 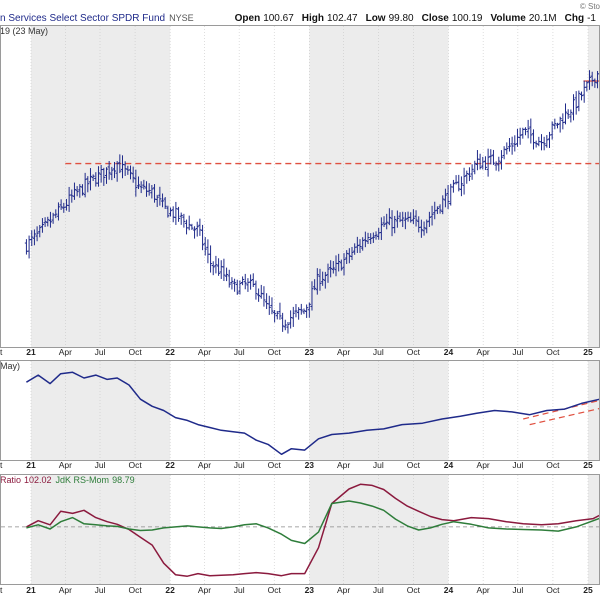 I want to click on year-band-2025, so click(x=593, y=186).